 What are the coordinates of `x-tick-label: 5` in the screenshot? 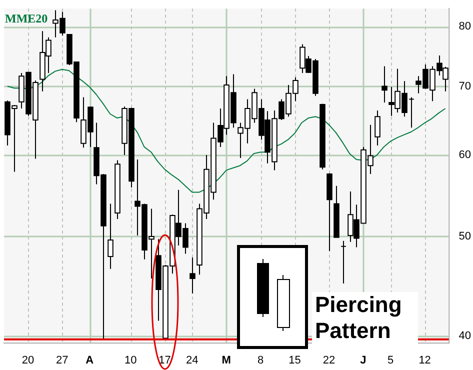 It's located at (391, 360).